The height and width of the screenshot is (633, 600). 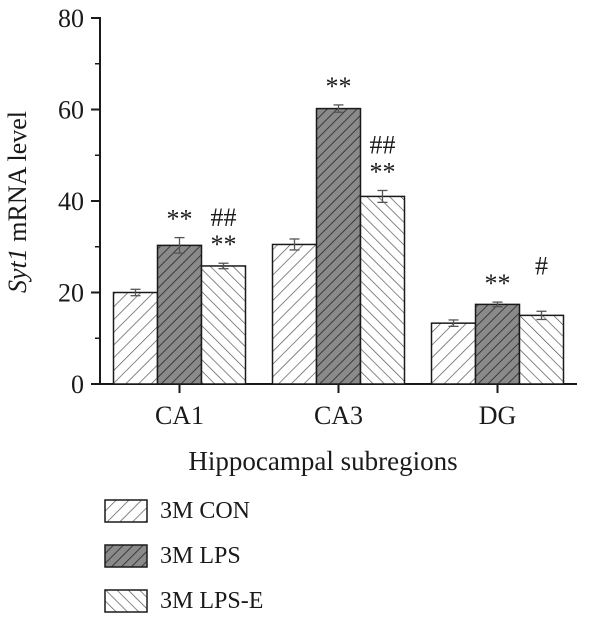 I want to click on legend-label-lps-e: 3M LPS-E, so click(x=212, y=601).